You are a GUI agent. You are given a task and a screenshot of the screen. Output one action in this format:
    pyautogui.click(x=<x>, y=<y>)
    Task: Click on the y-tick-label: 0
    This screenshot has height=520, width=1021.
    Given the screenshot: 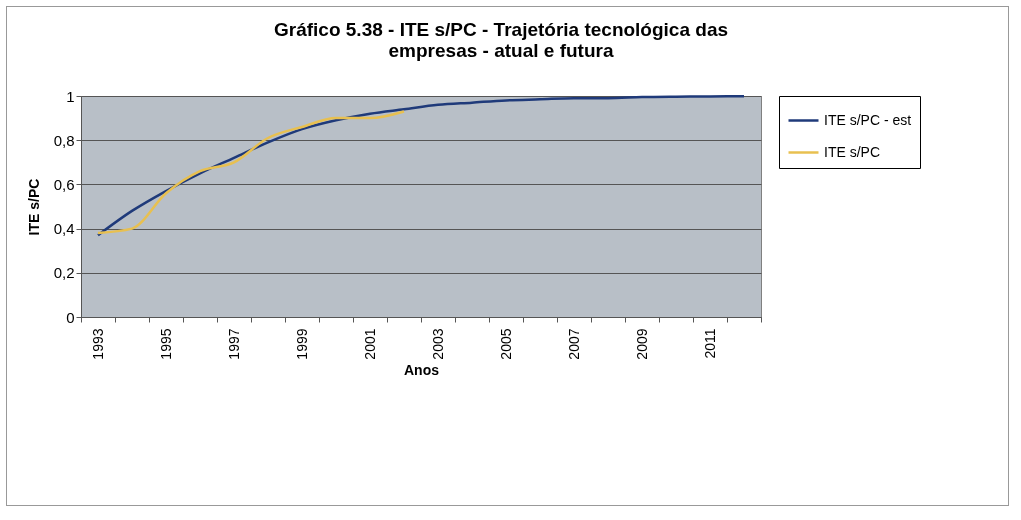 What is the action you would take?
    pyautogui.click(x=70, y=317)
    